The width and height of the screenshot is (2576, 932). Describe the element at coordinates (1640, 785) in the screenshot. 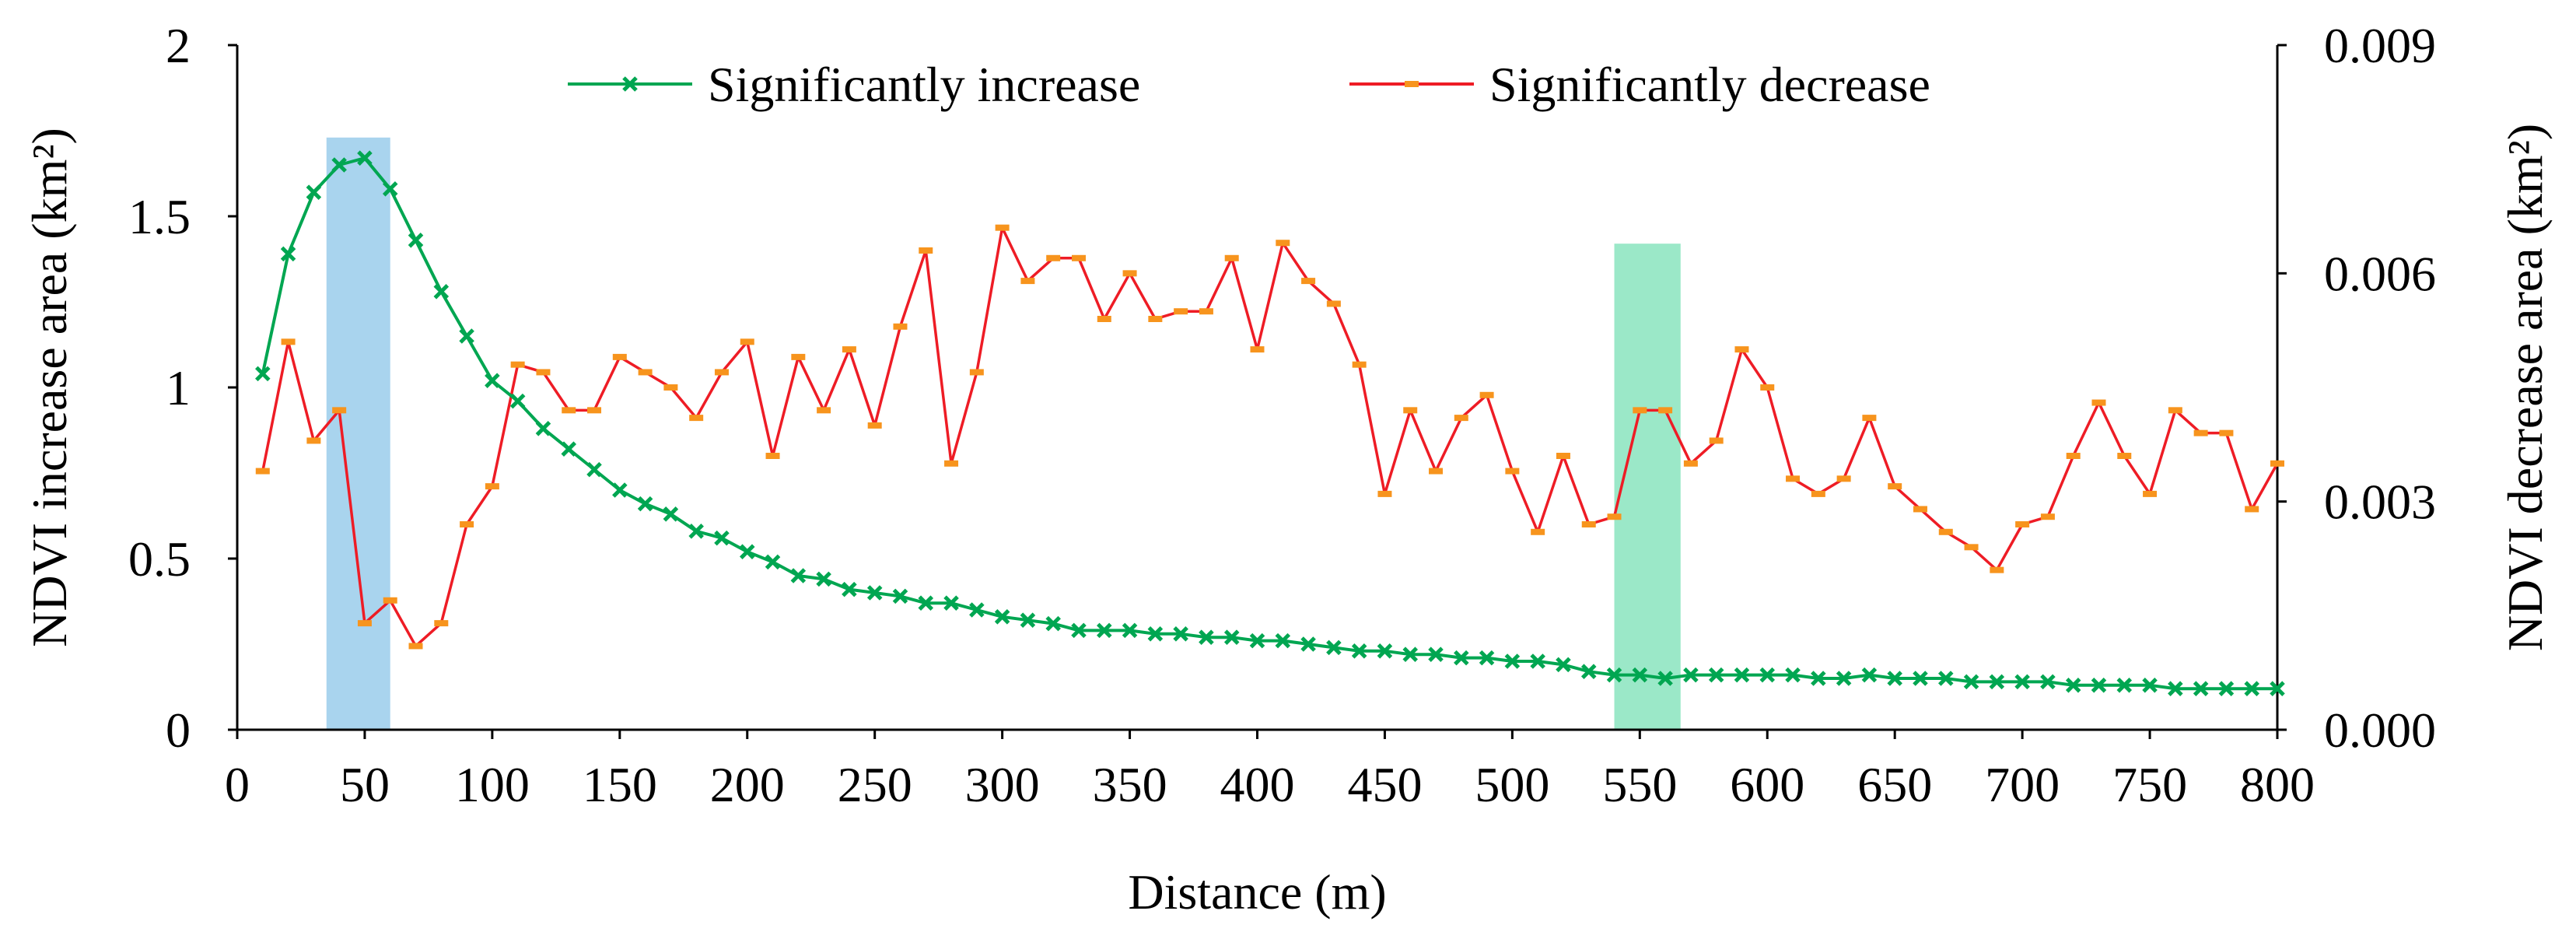

I see `x-tick-label: 550` at that location.